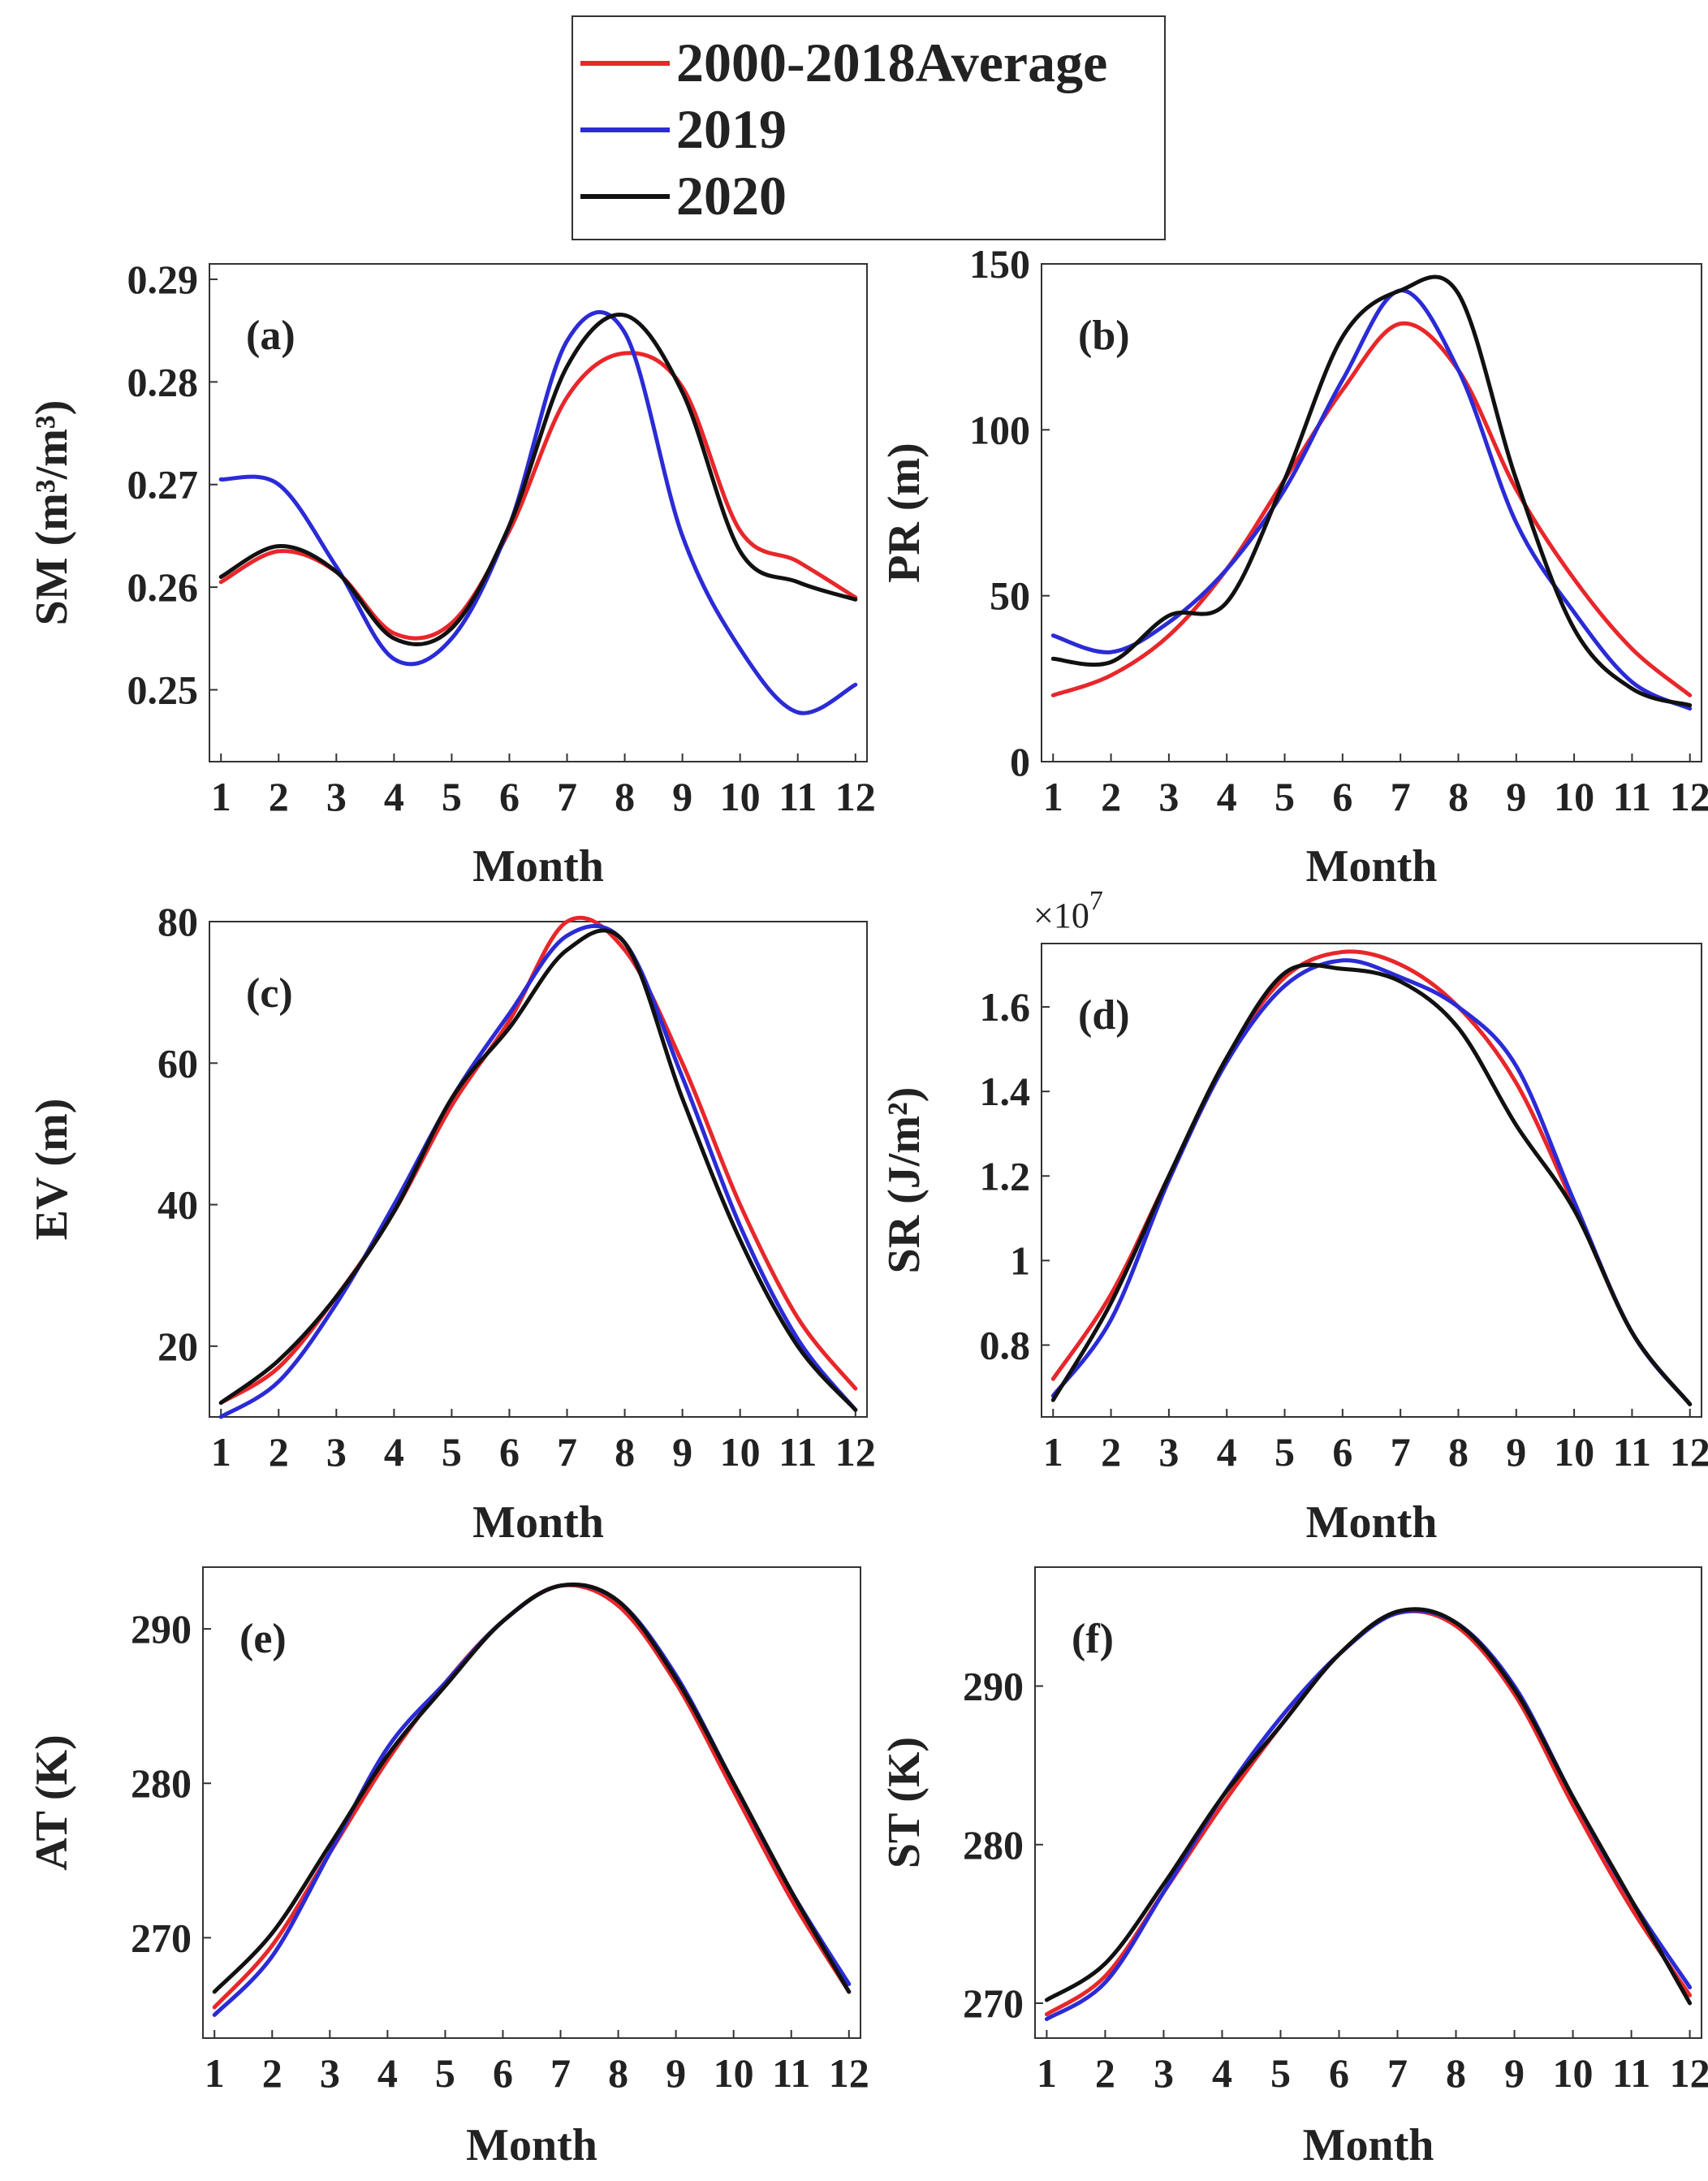 The image size is (1708, 2181). Describe the element at coordinates (1516, 796) in the screenshot. I see `x-tick-label-b: 9` at that location.